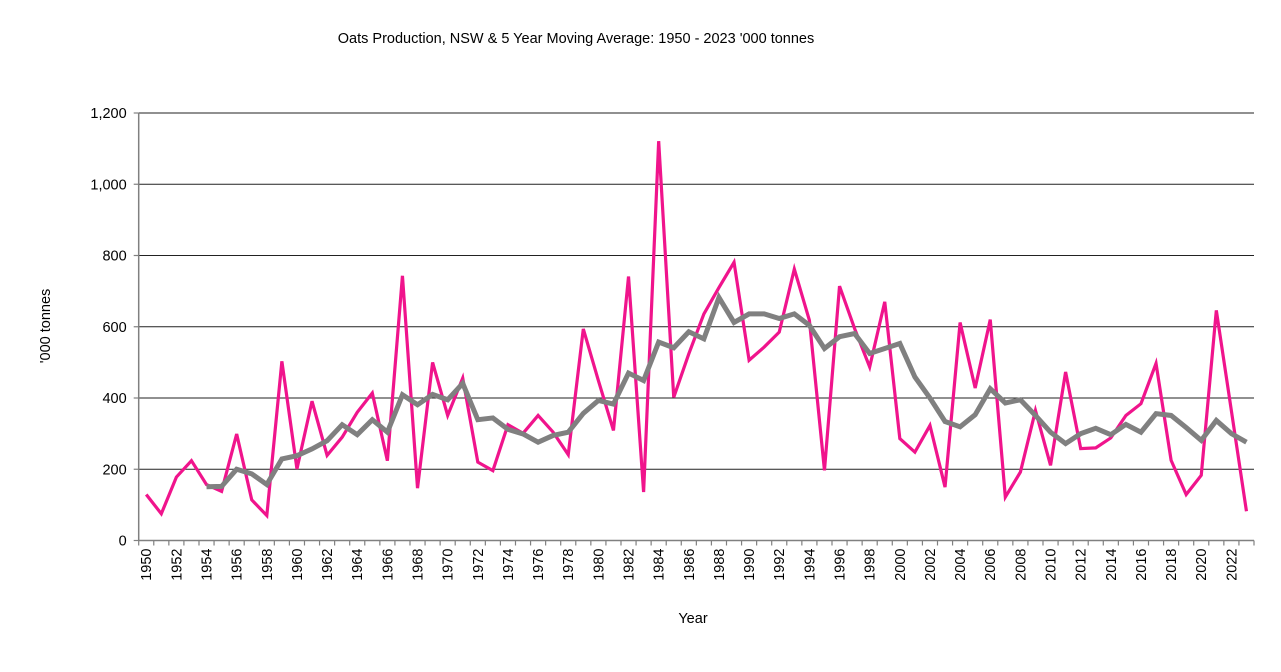 The height and width of the screenshot is (672, 1281). Describe the element at coordinates (1052, 565) in the screenshot. I see `x-tick-label: 2010` at that location.